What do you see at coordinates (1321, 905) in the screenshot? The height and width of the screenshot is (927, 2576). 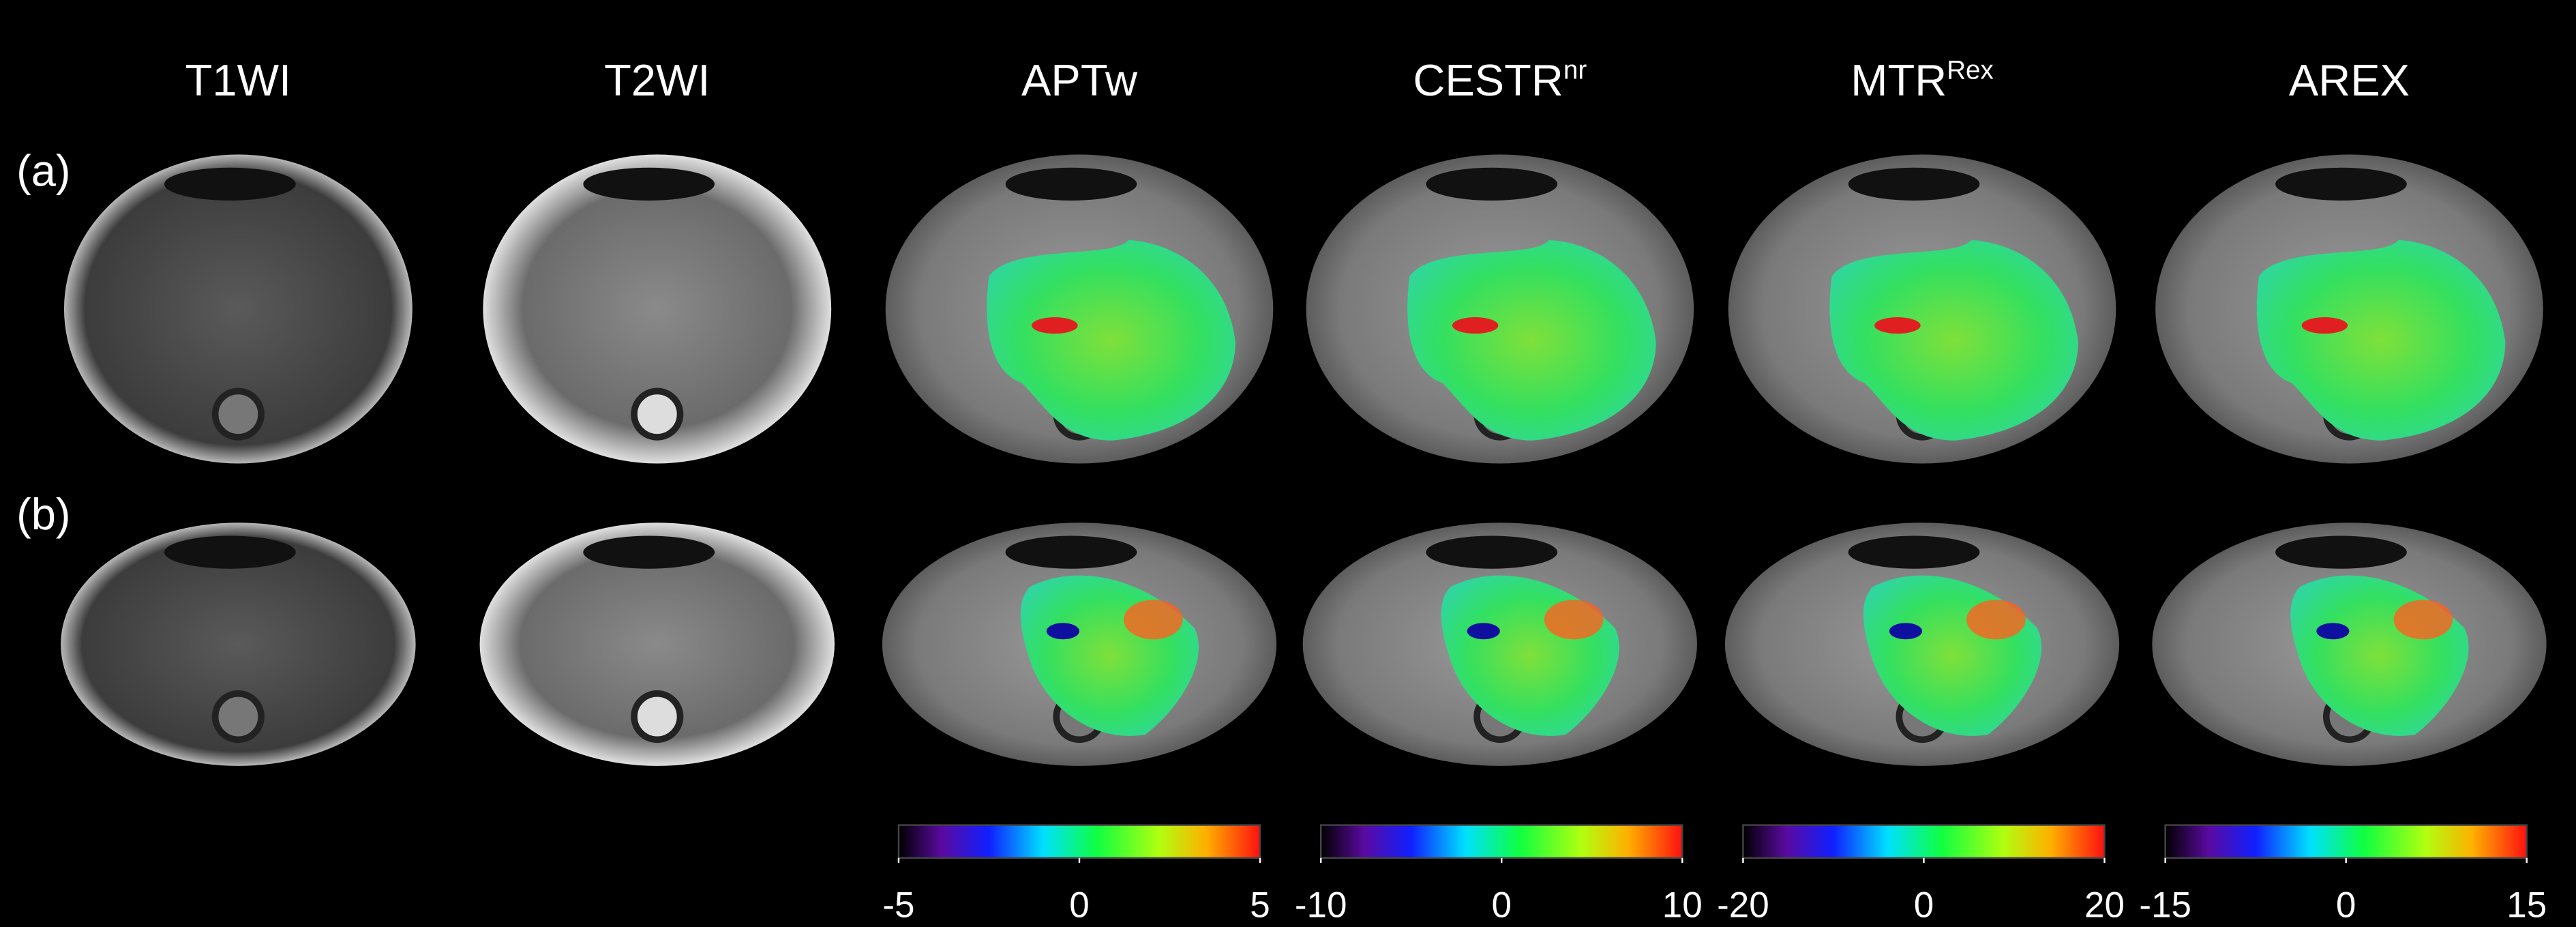 I see `tick-label: -10` at bounding box center [1321, 905].